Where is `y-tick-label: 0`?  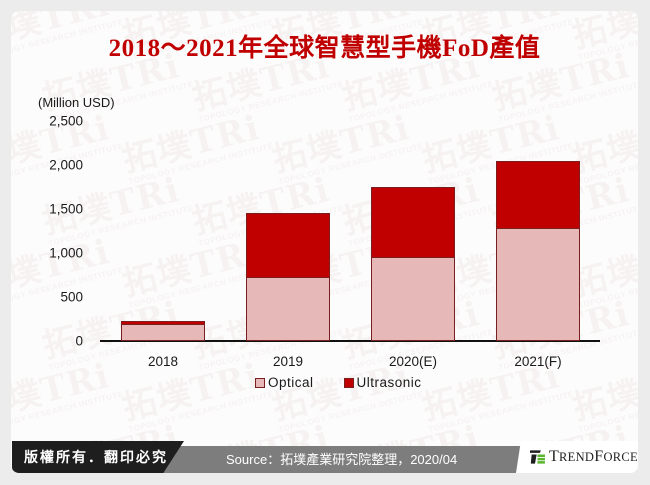 y-tick-label: 0 is located at coordinates (79, 341).